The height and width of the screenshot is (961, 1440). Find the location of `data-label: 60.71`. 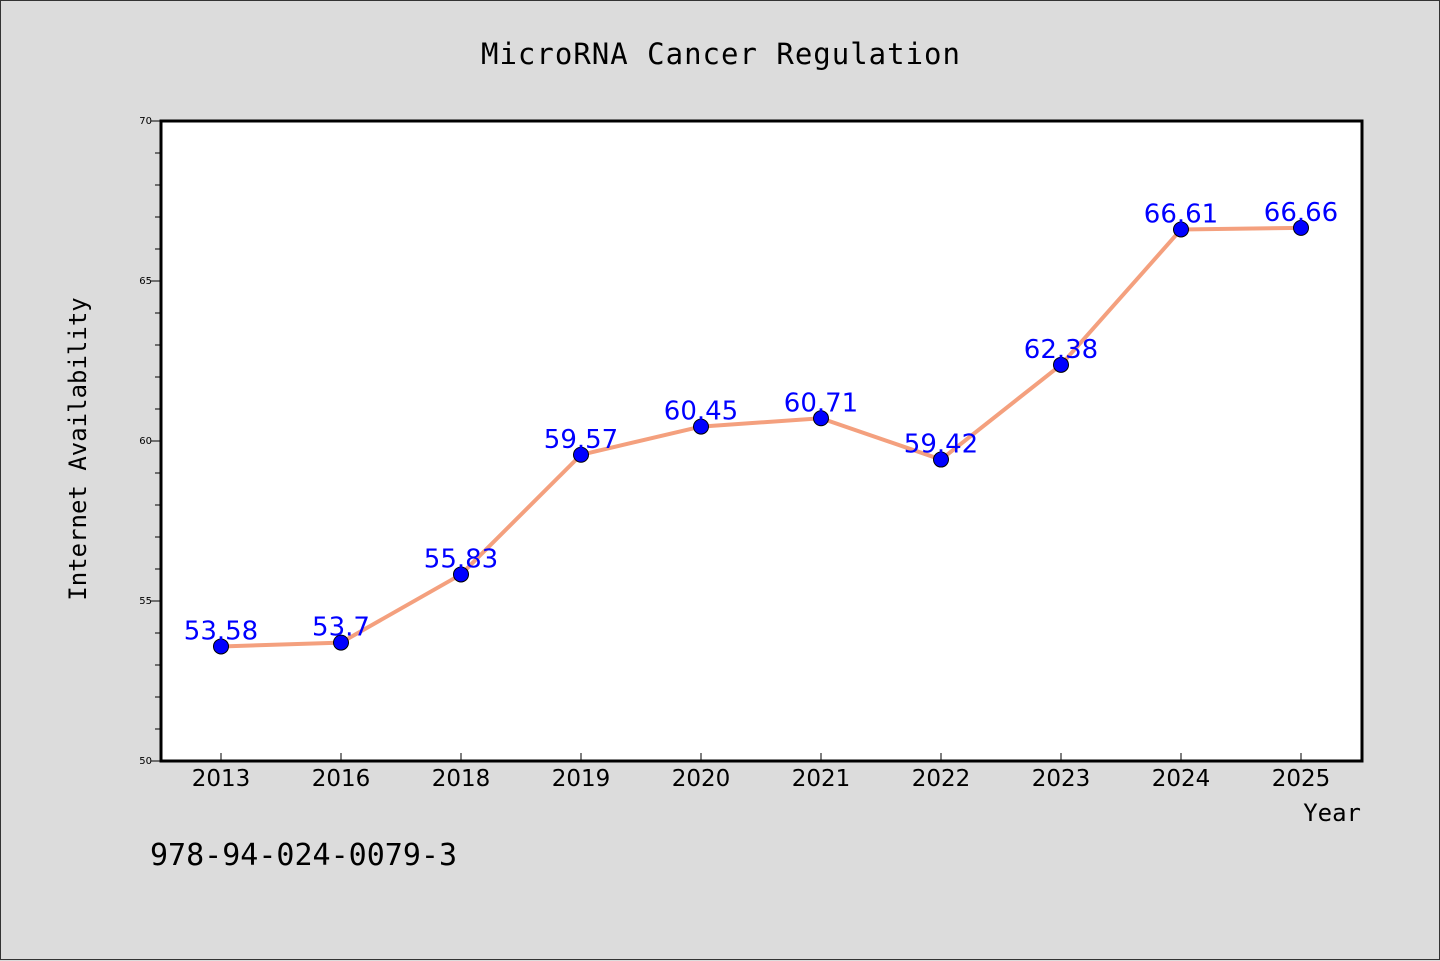

data-label: 60.71 is located at coordinates (821, 403).